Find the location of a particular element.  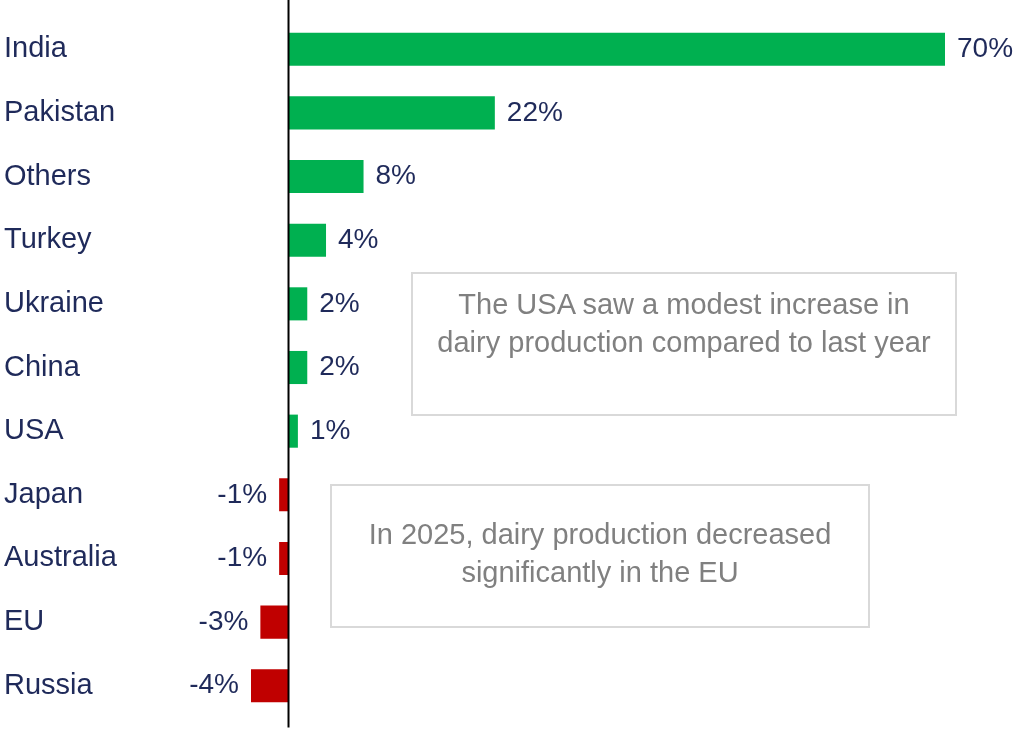

data-label: 1% is located at coordinates (330, 429).